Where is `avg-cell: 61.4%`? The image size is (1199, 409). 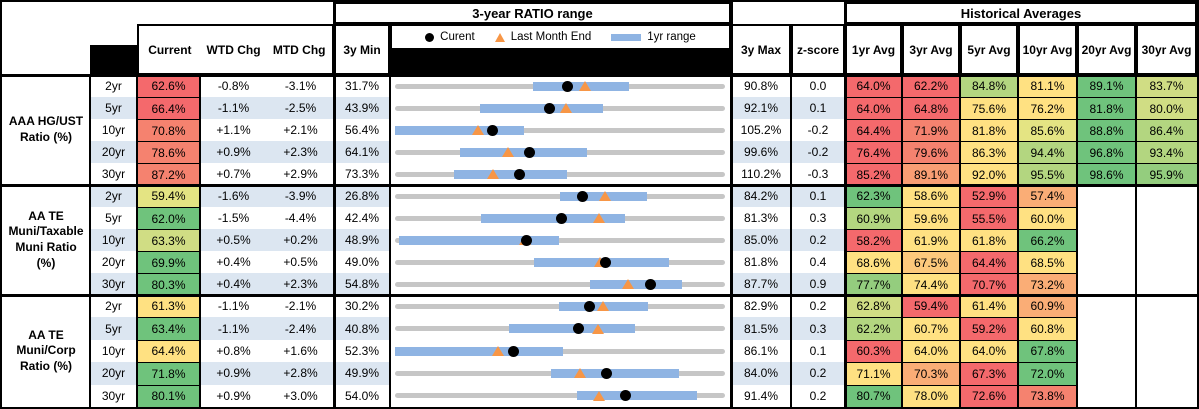 avg-cell: 61.4% is located at coordinates (989, 306).